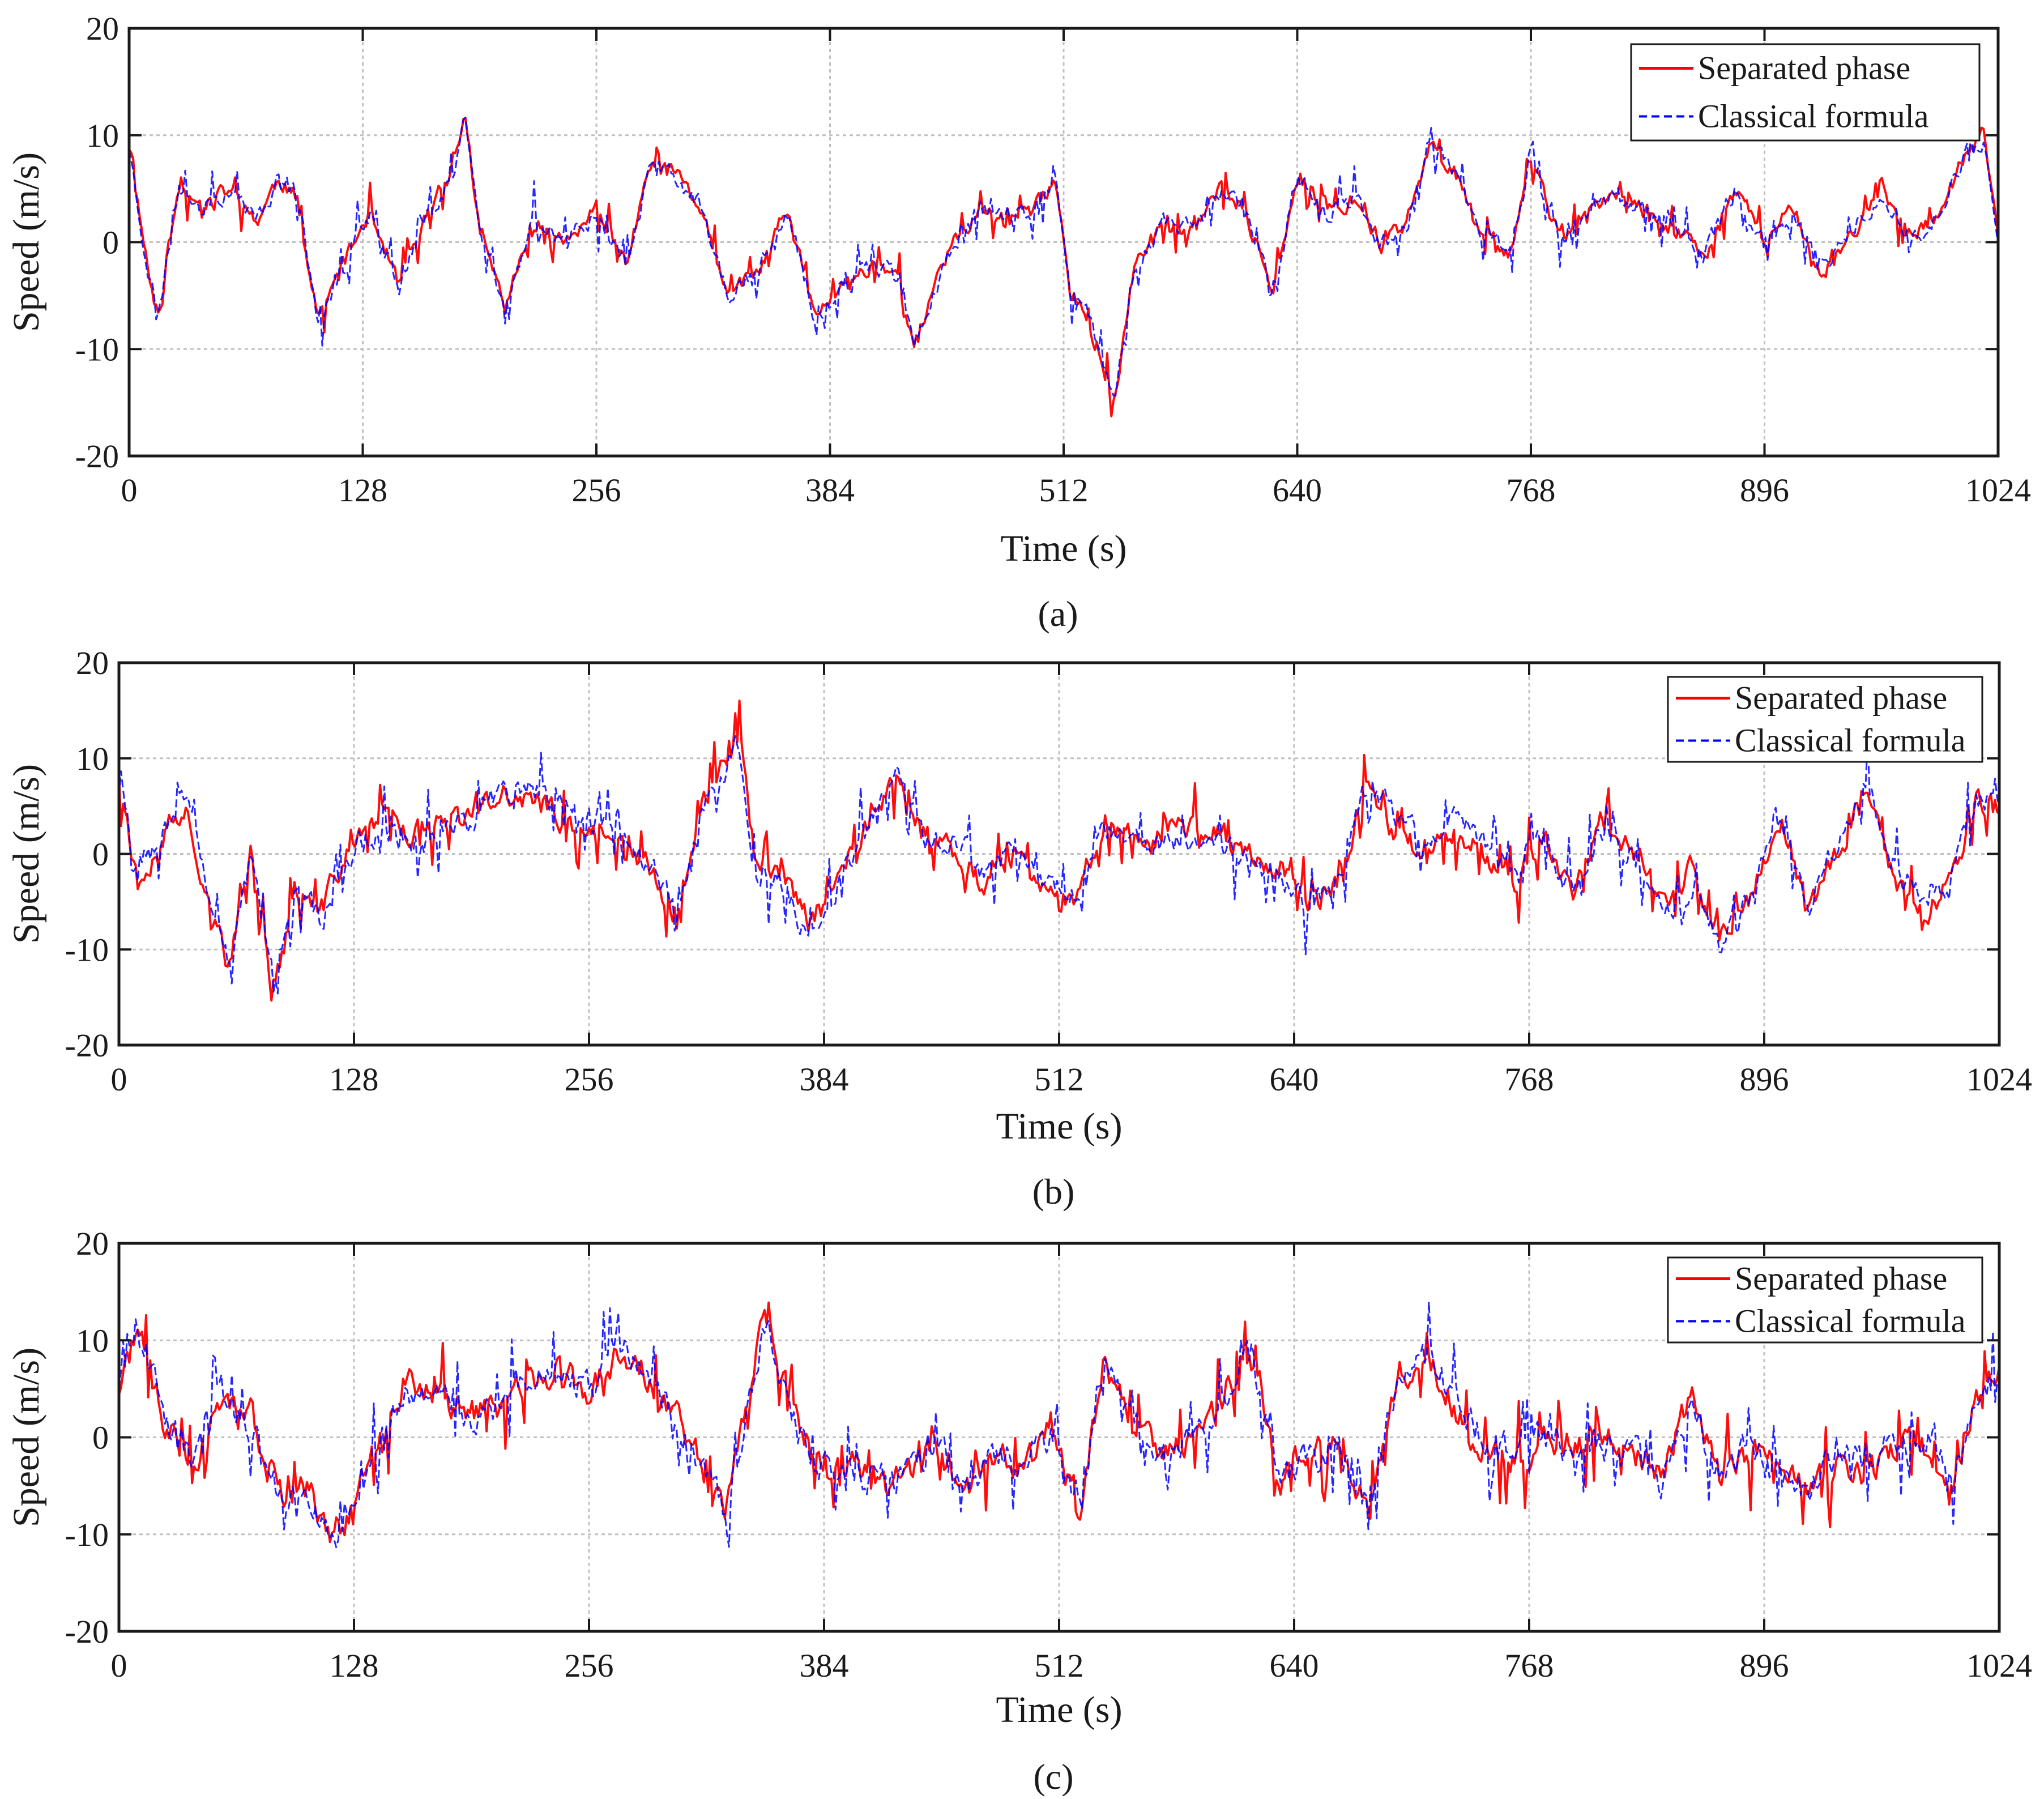 This screenshot has width=2044, height=1799. Describe the element at coordinates (1053, 1191) in the screenshot. I see `panel-label: (b)` at that location.